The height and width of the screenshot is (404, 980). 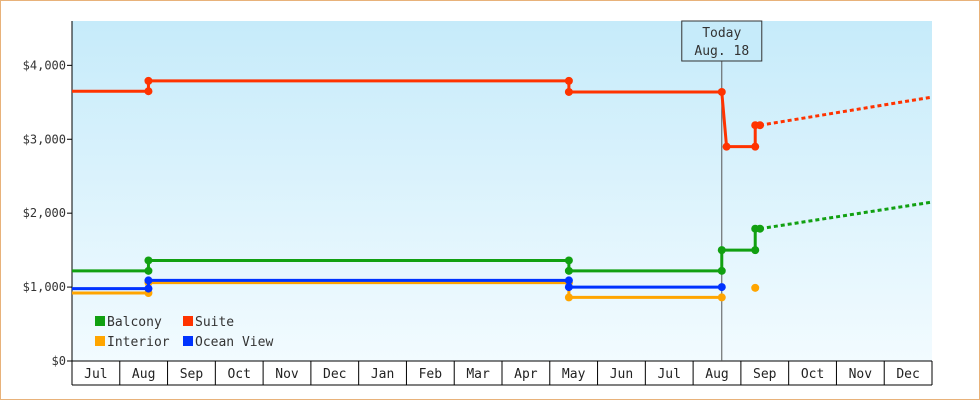 I want to click on x-tick-label: Jun, so click(x=621, y=374).